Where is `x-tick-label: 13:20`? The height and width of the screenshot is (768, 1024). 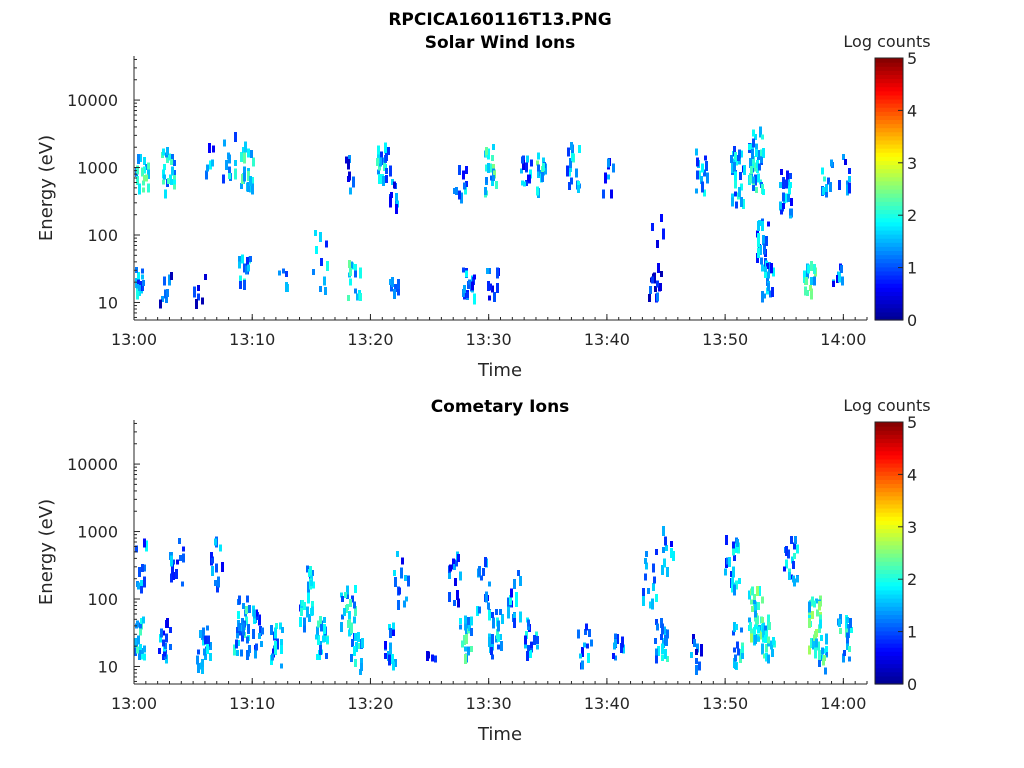 x-tick-label: 13:20 is located at coordinates (370, 703).